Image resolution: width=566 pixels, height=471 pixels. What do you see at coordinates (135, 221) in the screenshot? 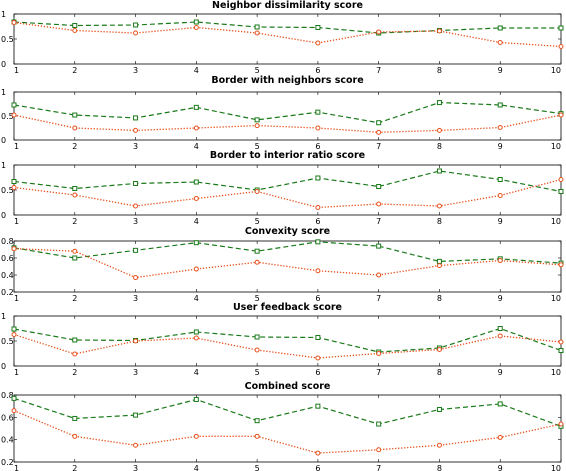
I see `x-tick-label: 3` at bounding box center [135, 221].